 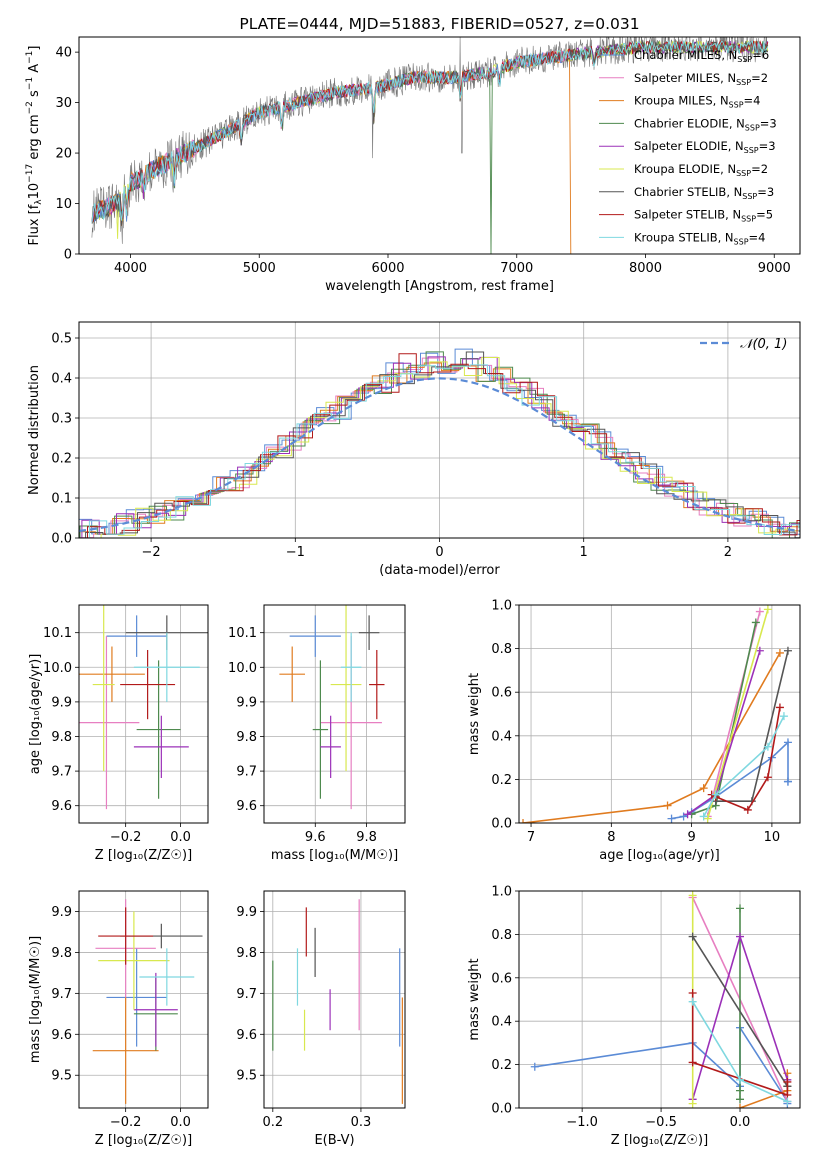 I want to click on tick-label-x: 4000, so click(x=130, y=268).